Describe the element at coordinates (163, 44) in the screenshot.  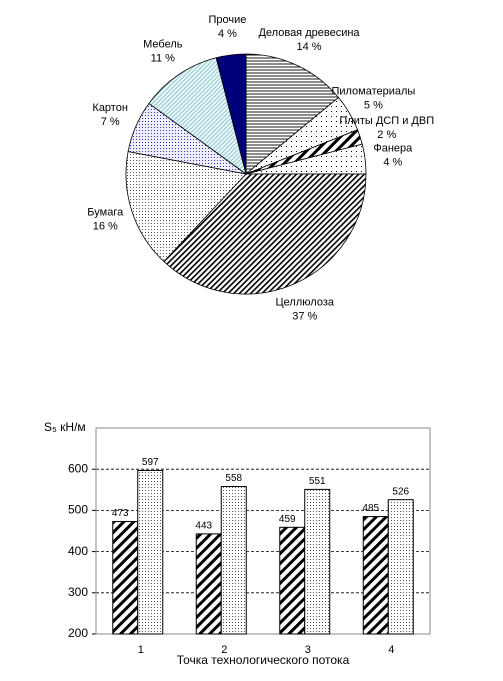
I see `slice-label: Мебель` at that location.